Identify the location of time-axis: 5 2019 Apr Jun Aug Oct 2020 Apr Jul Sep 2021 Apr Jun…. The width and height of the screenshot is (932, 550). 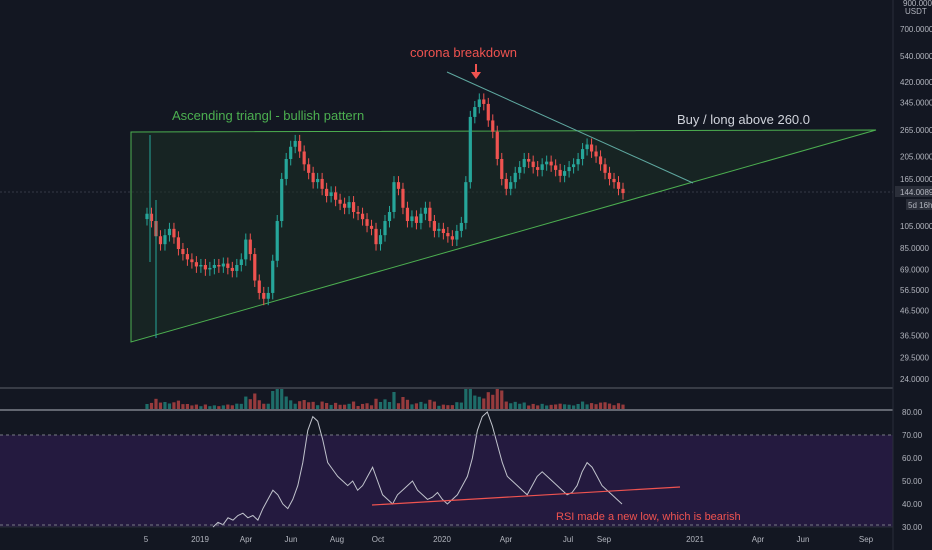
(509, 539).